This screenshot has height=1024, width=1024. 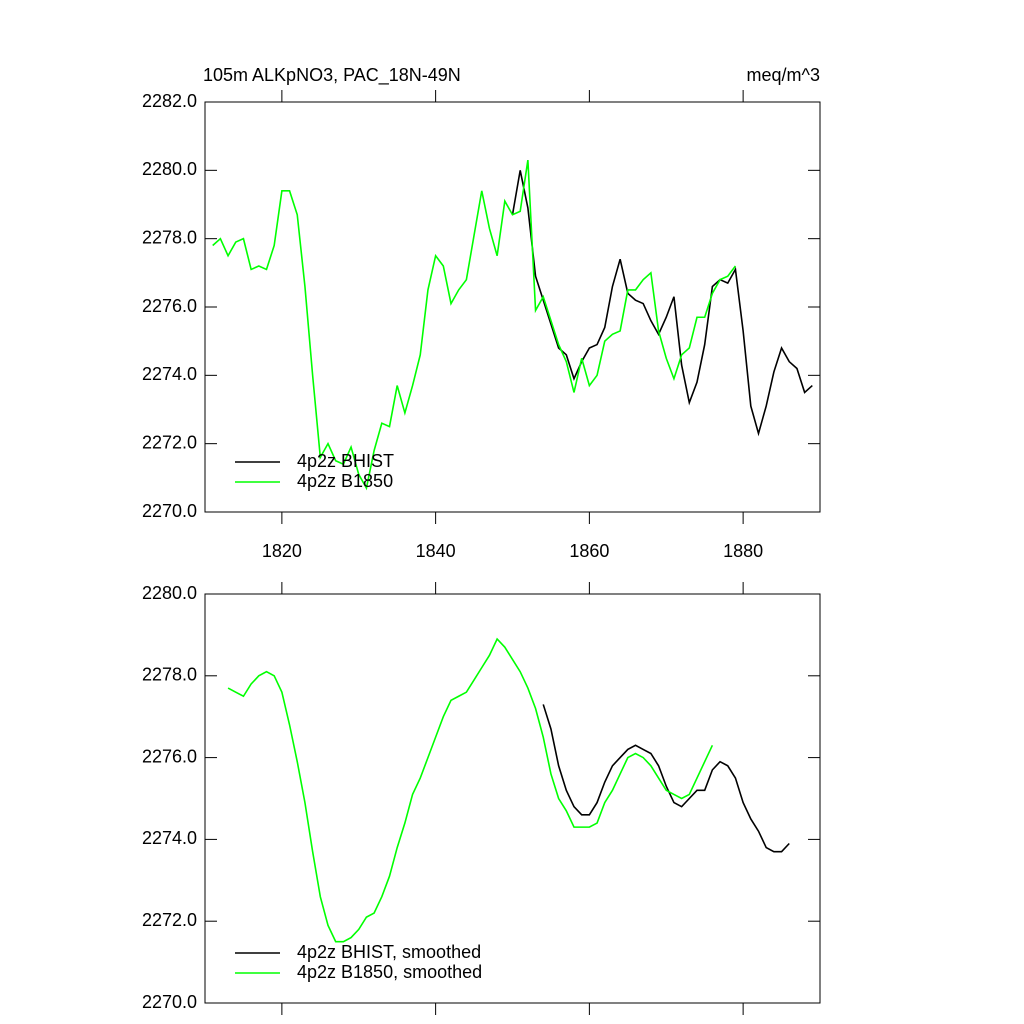 What do you see at coordinates (783, 75) in the screenshot?
I see `units-label: meq/m^3` at bounding box center [783, 75].